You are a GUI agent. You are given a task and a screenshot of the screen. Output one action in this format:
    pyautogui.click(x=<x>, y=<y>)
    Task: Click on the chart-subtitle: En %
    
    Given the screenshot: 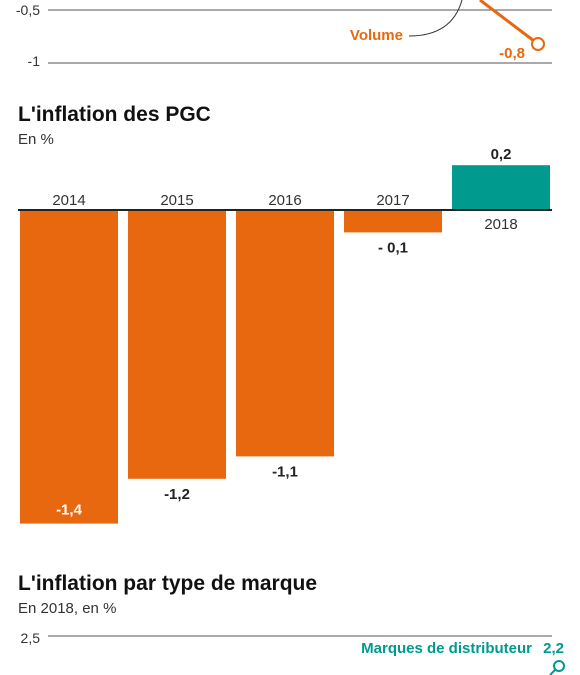 What is the action you would take?
    pyautogui.click(x=36, y=139)
    